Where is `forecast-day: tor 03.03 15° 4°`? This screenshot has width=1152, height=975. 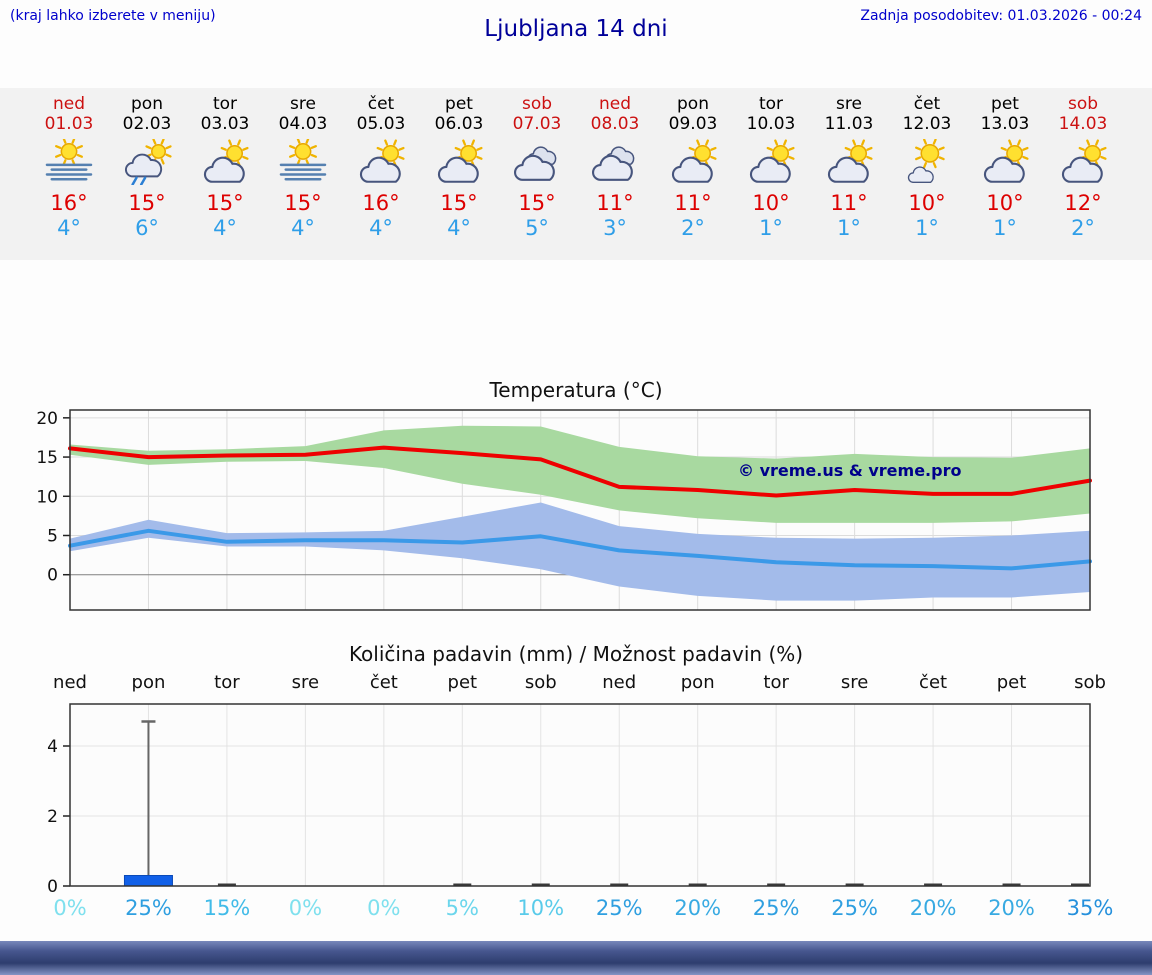 forecast-day: tor 03.03 15° 4° is located at coordinates (225, 174).